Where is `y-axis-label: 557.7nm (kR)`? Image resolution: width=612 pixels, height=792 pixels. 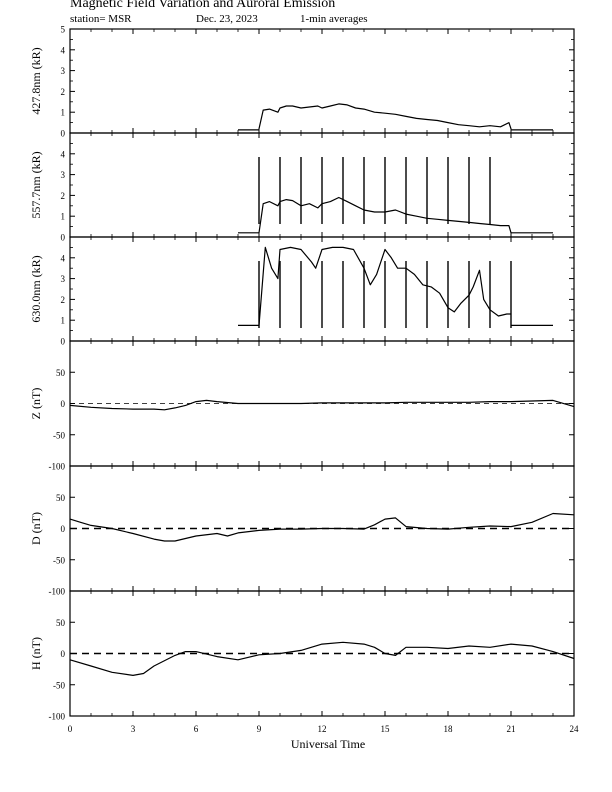 y-axis-label: 557.7nm (kR) is located at coordinates (36, 184).